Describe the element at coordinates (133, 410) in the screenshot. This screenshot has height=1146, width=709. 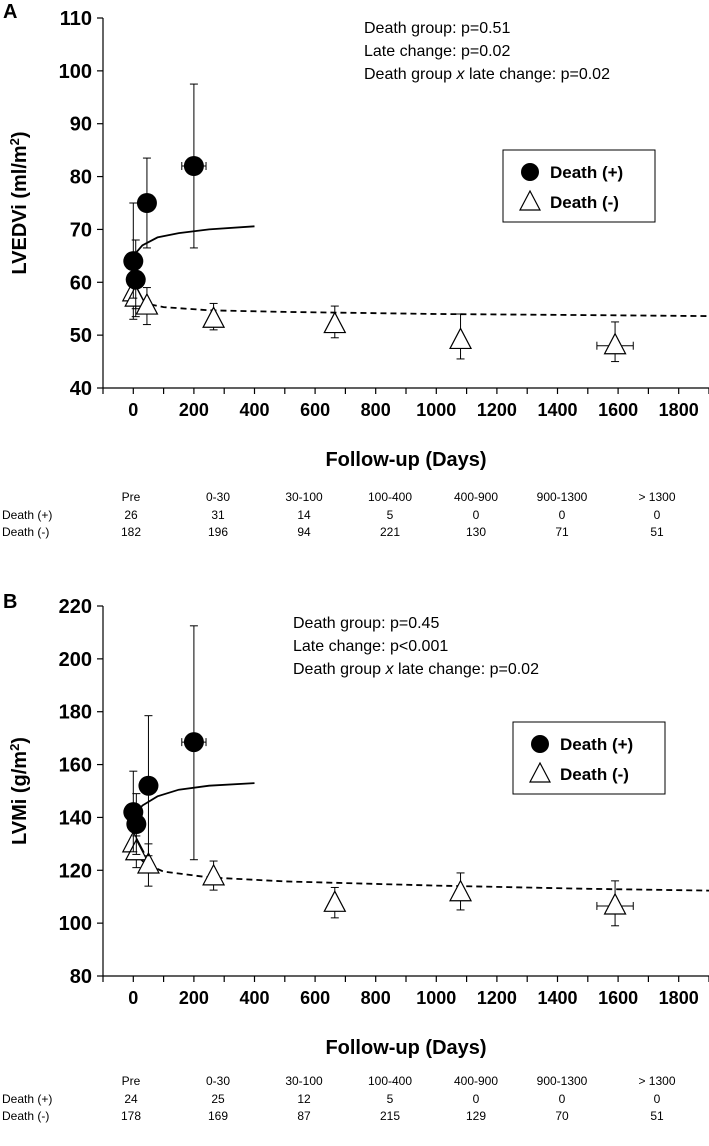
I see `x-tick-label: 0` at that location.